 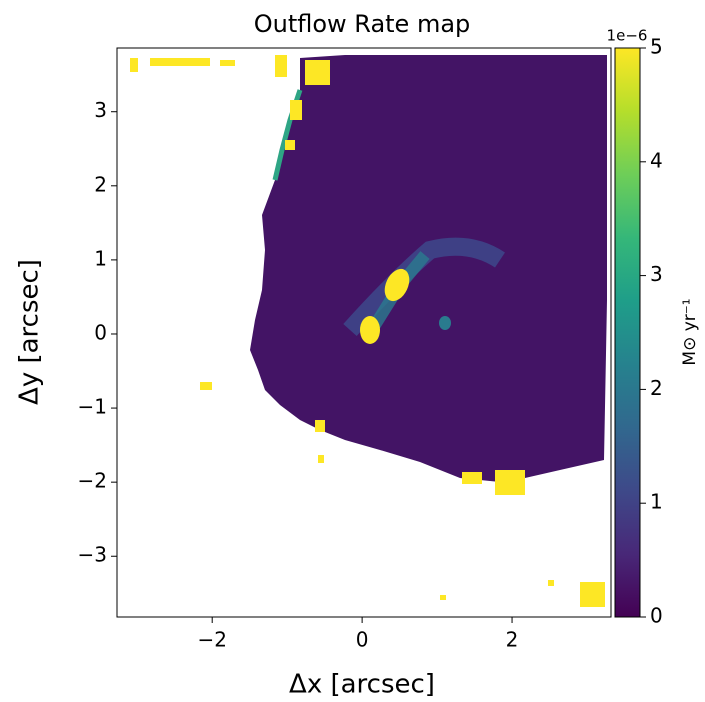 I want to click on colorbar-tick-label: 2, so click(x=656, y=388).